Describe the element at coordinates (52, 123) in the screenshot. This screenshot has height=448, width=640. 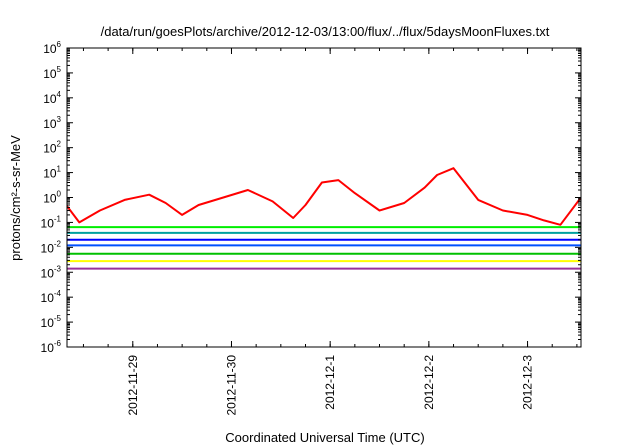
I see `y-tick-label: 10³` at that location.